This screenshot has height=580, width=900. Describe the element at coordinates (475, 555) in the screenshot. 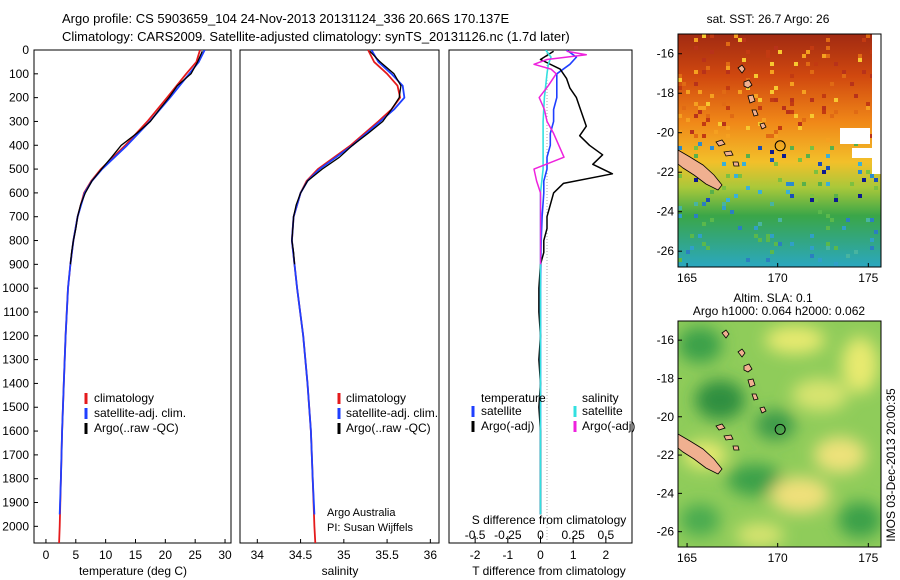

I see `x-tick-label: -2` at that location.